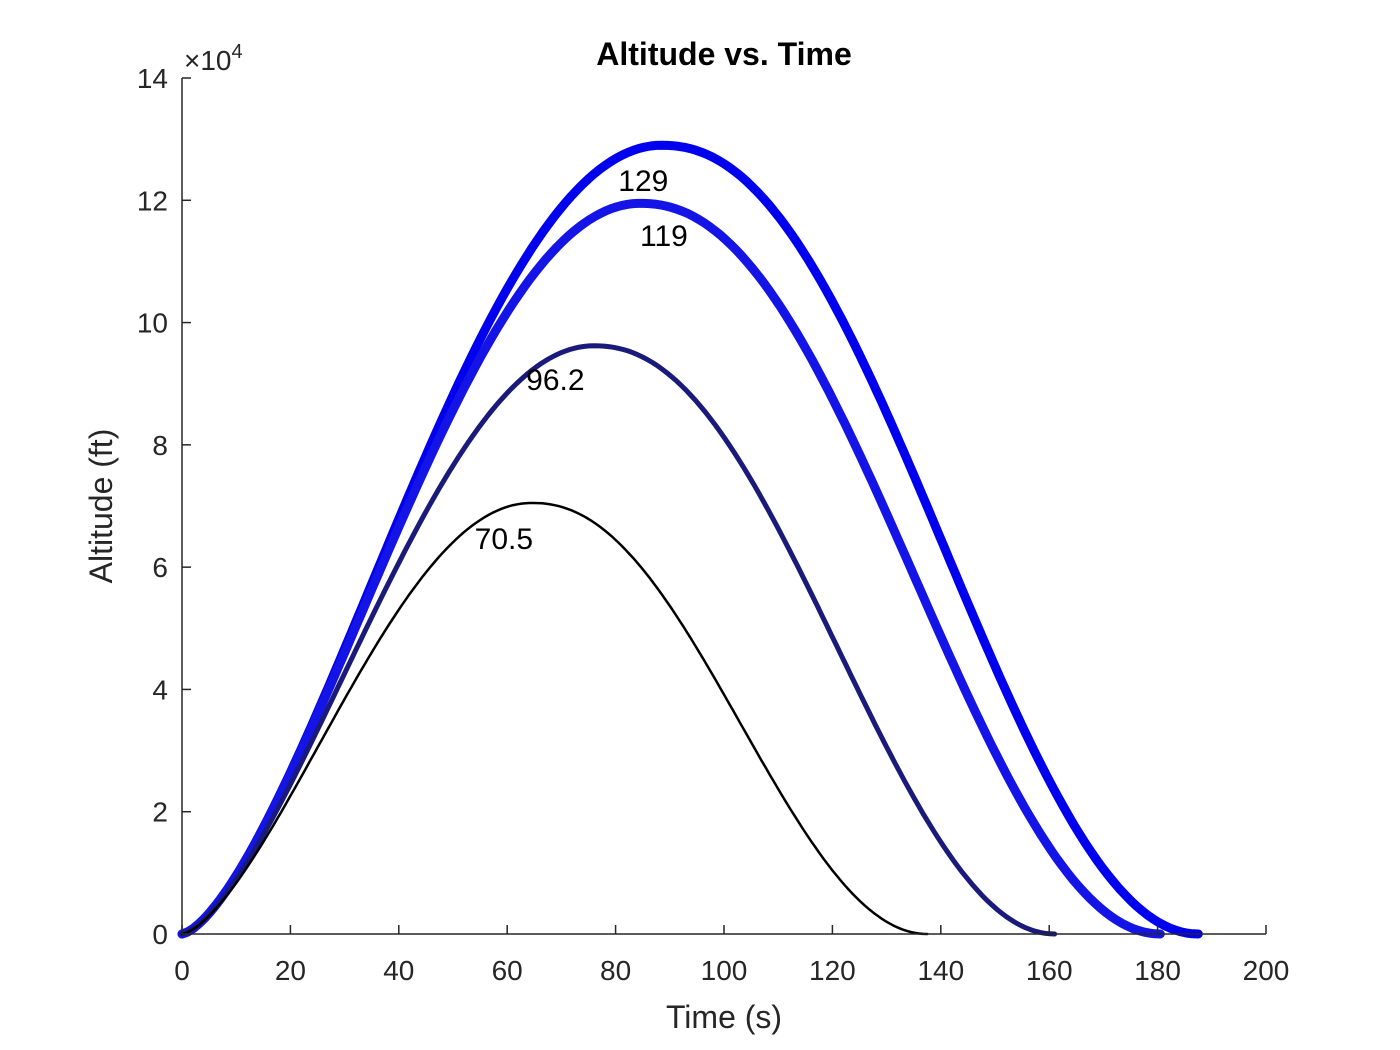 The width and height of the screenshot is (1400, 1050). What do you see at coordinates (643, 181) in the screenshot?
I see `peak-annotation: 129` at bounding box center [643, 181].